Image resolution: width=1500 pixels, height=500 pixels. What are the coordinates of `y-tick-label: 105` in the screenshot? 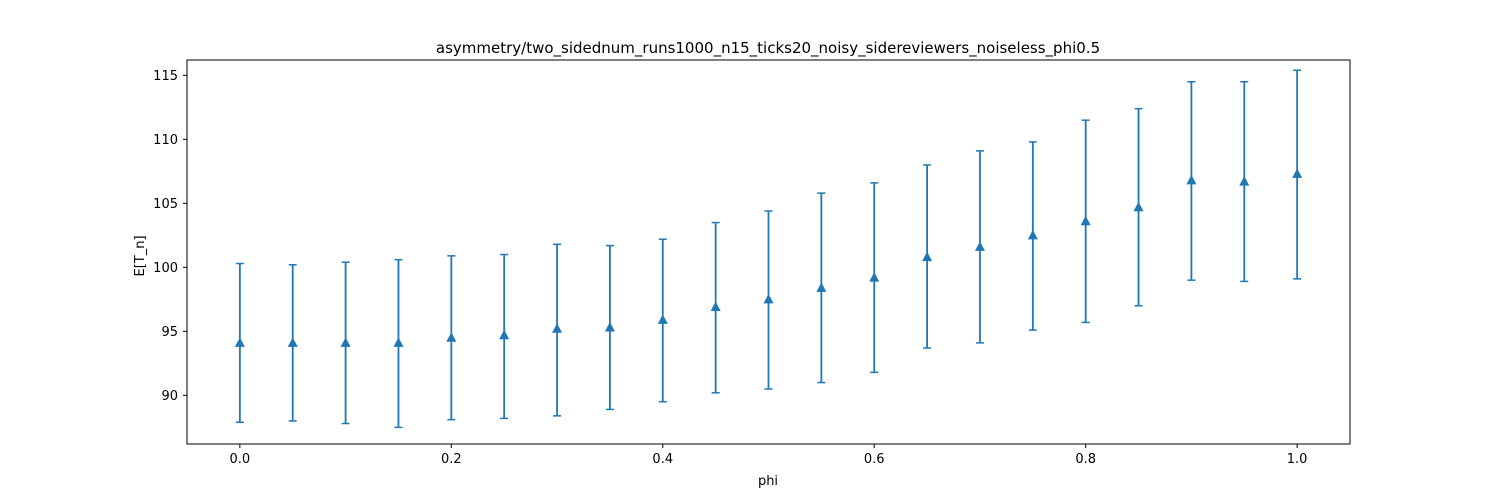 It's located at (165, 204).